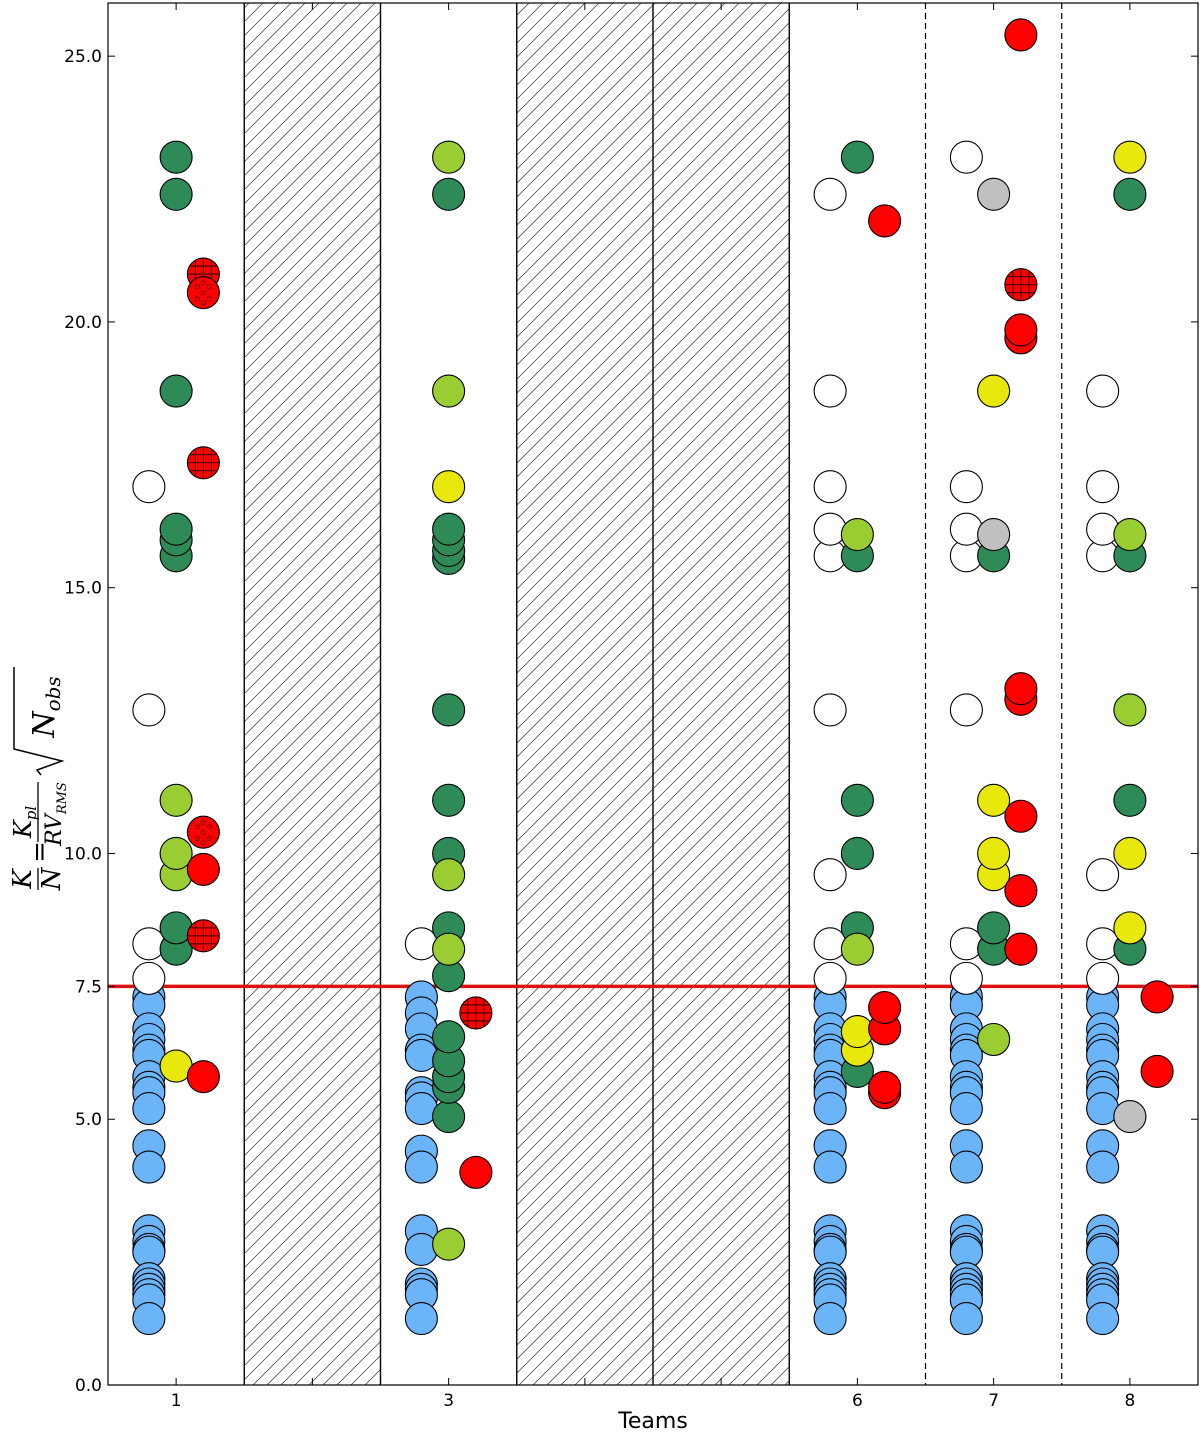 Image resolution: width=1200 pixels, height=1433 pixels. What do you see at coordinates (88, 1120) in the screenshot?
I see `ytick-label-1: 5.0` at bounding box center [88, 1120].